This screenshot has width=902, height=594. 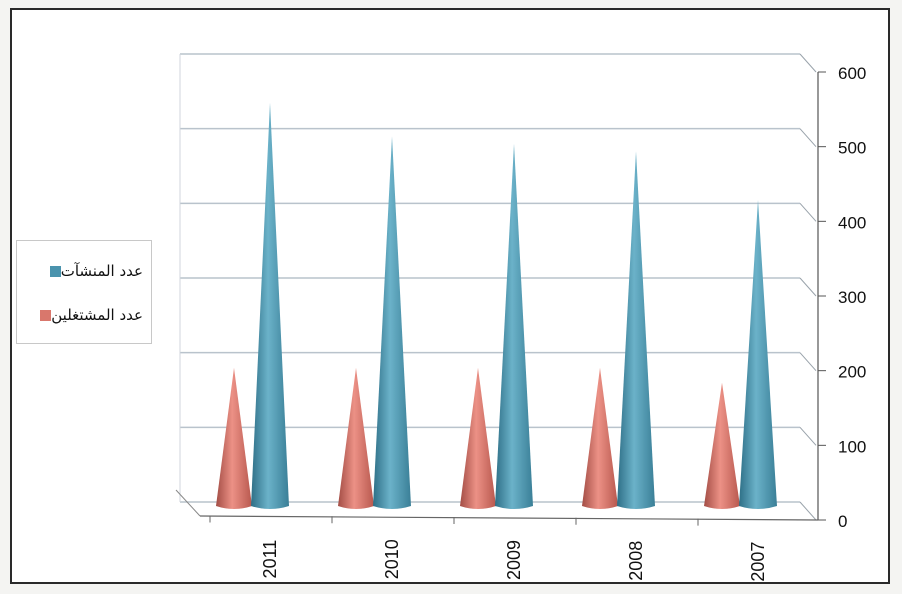 What do you see at coordinates (636, 330) in the screenshot?
I see `cone-establishments-2008` at bounding box center [636, 330].